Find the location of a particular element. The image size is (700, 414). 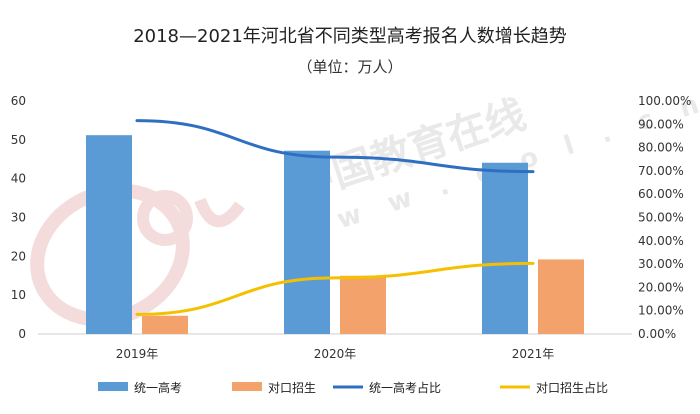

right-tick-label: 70.00% is located at coordinates (661, 171).